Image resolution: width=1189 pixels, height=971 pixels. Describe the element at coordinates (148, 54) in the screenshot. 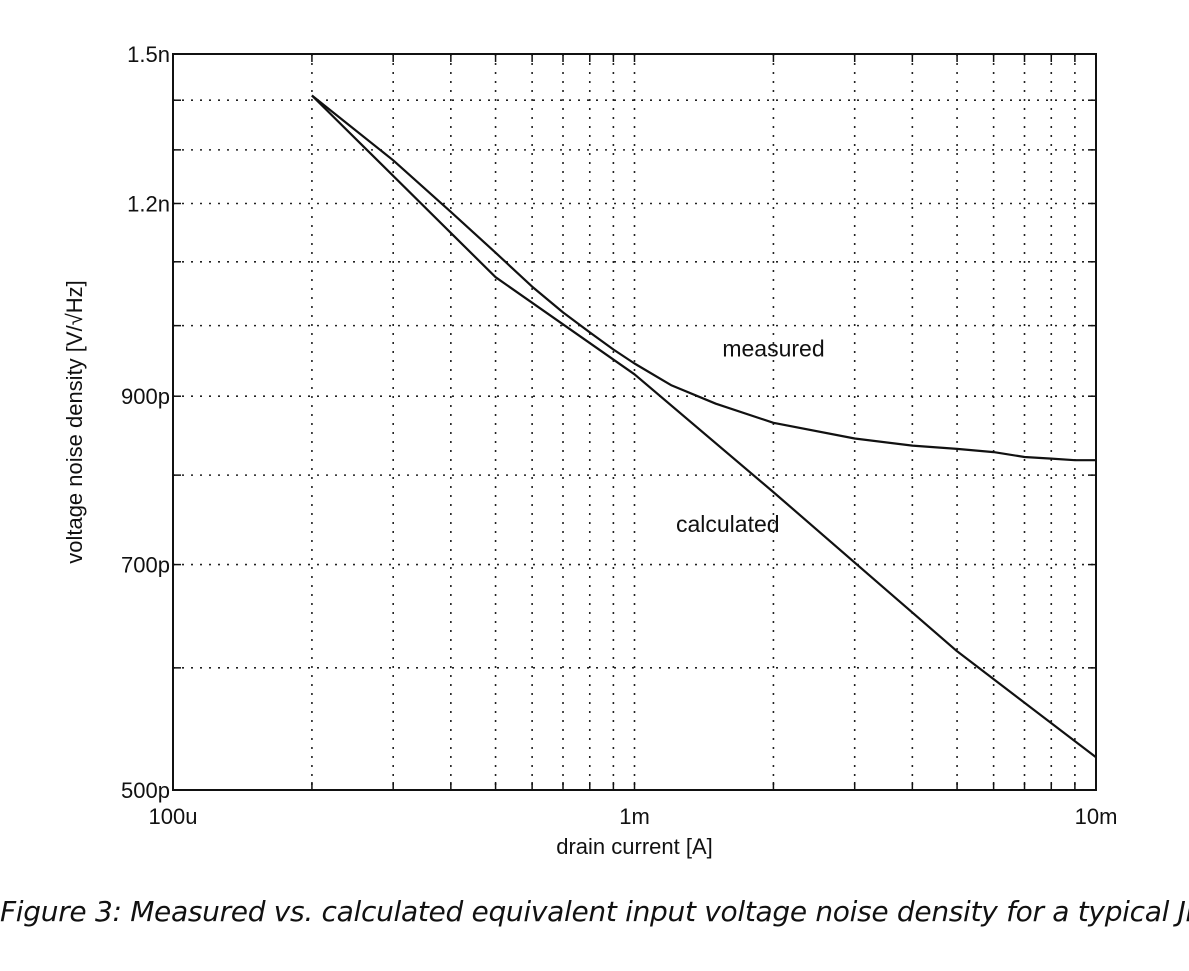

I see `y-tick-label: 1.5n` at that location.